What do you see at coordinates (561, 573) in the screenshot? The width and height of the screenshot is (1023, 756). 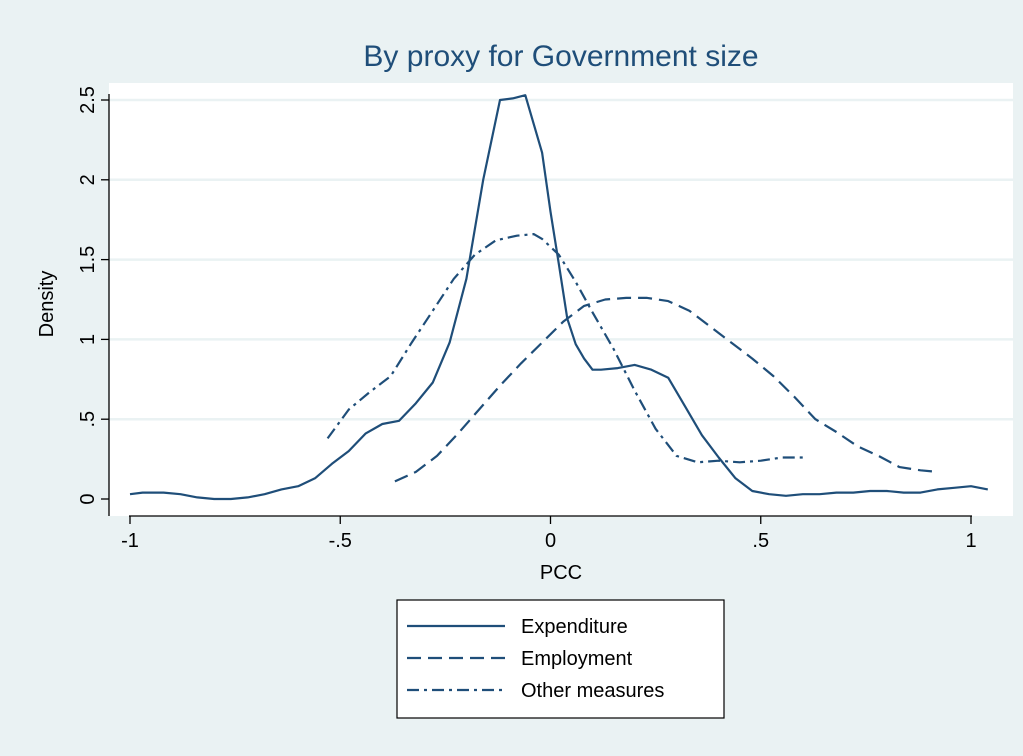 I see `x-axis-label: PCC` at bounding box center [561, 573].